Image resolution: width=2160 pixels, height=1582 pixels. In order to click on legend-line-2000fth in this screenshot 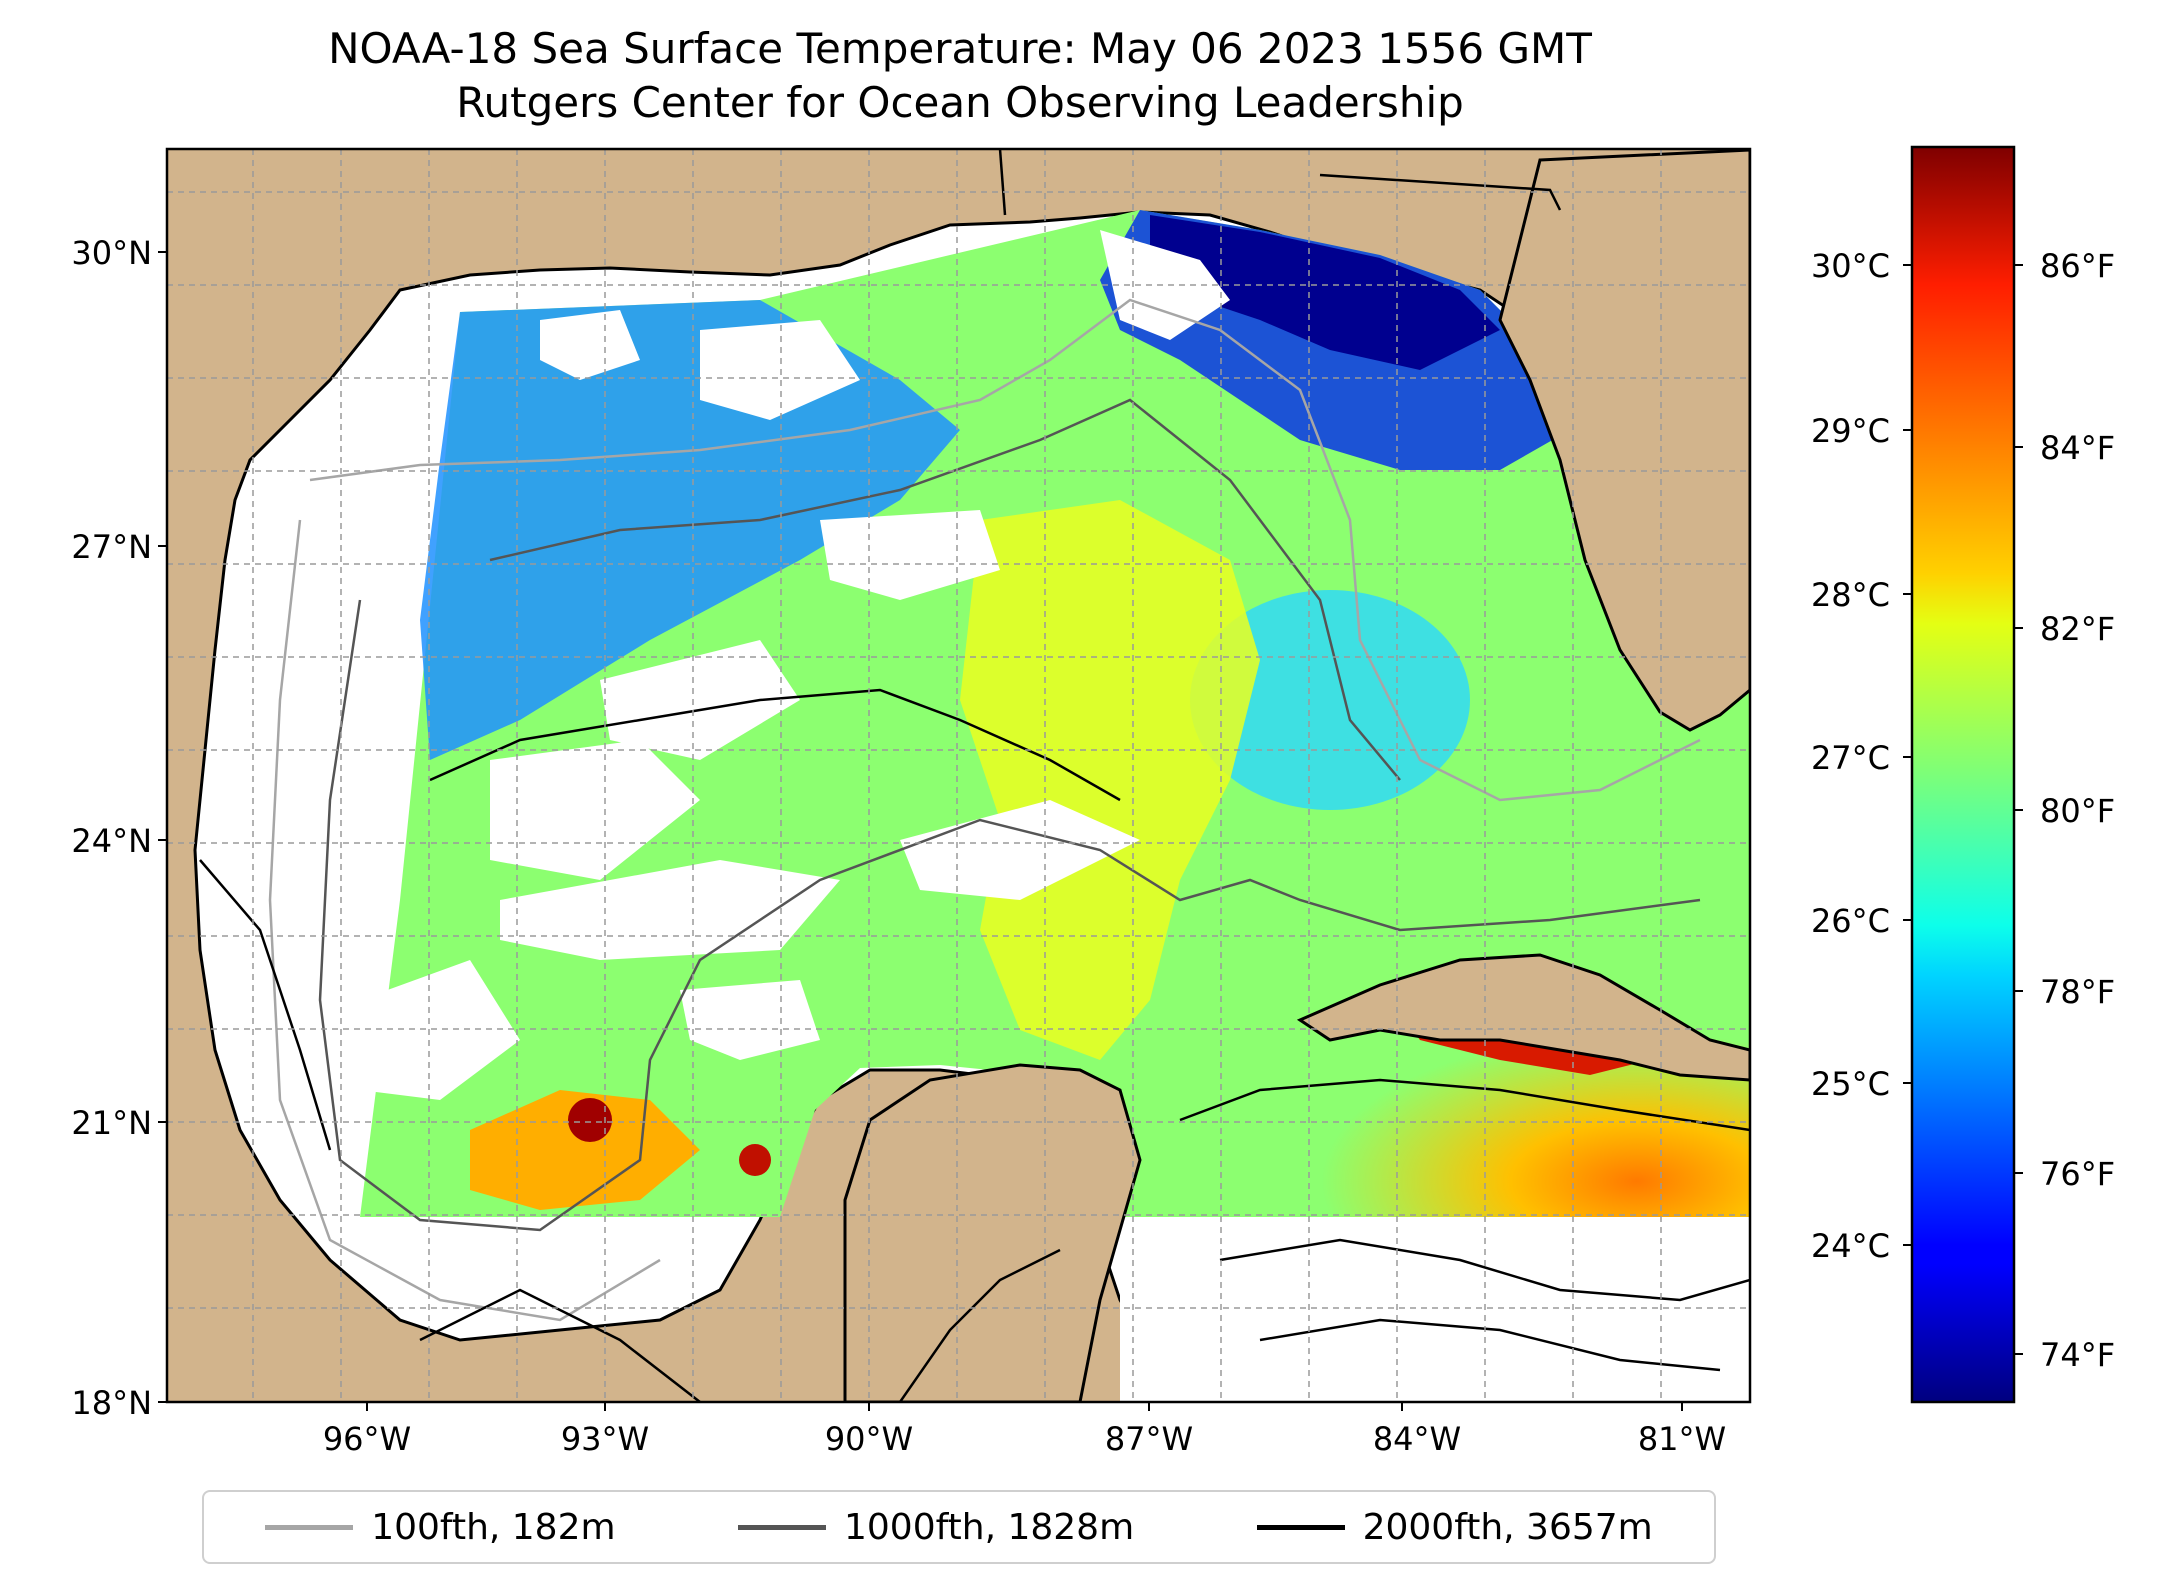, I will do `click(1300, 1527)`.